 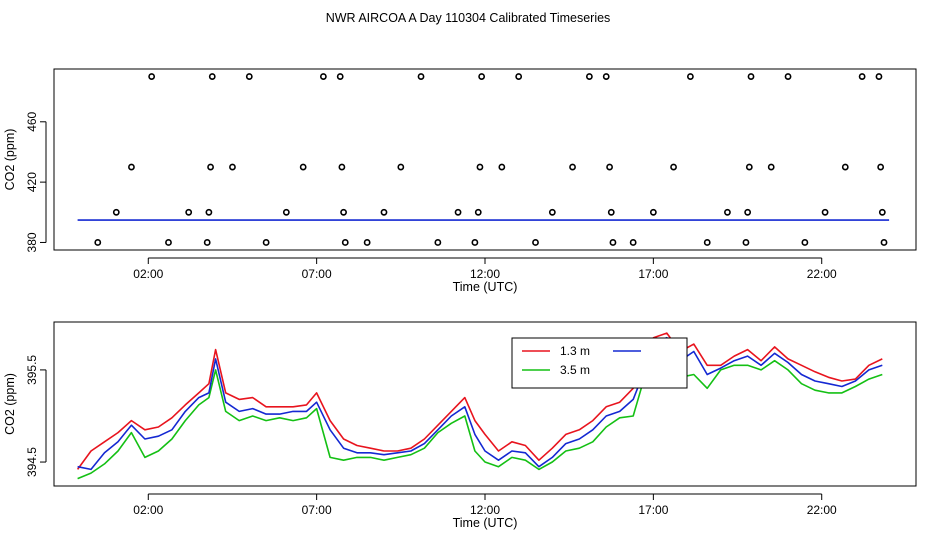 I want to click on legend-box, so click(x=599, y=363).